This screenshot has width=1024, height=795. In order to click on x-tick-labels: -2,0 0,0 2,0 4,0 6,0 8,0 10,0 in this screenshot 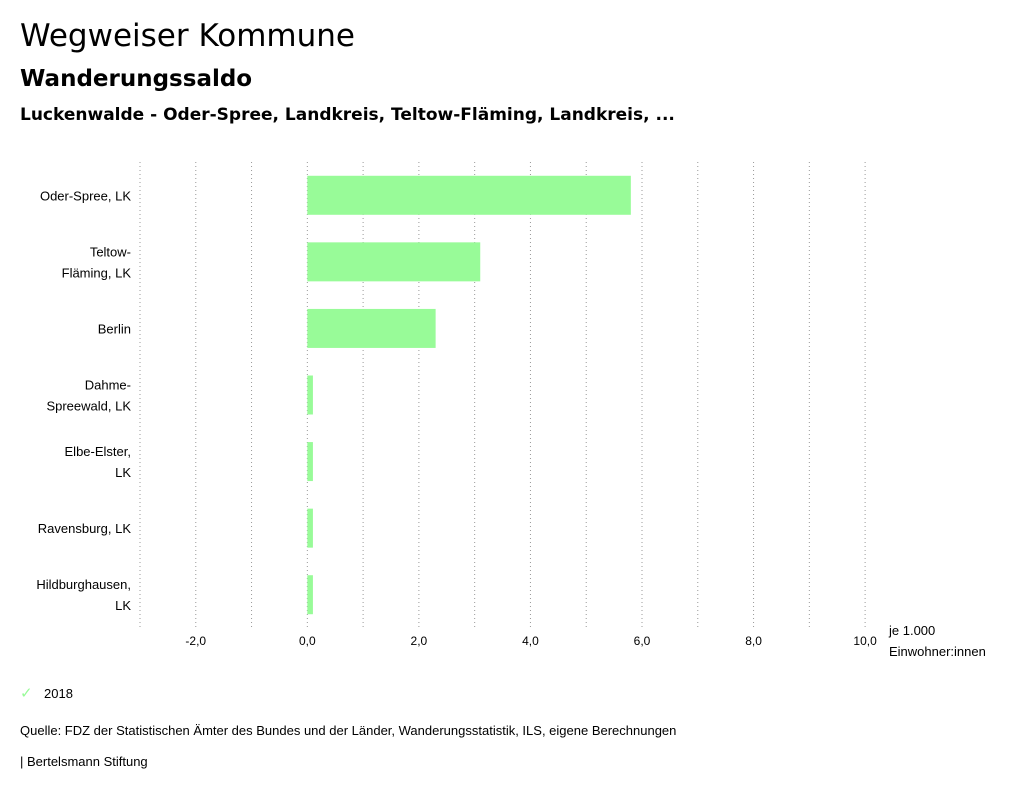, I will do `click(531, 641)`.